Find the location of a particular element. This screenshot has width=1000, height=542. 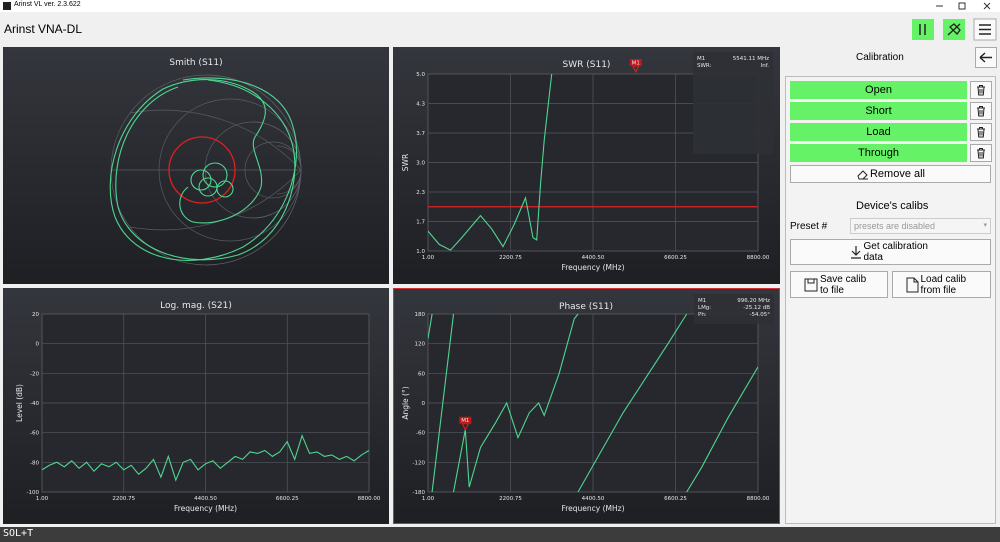

info-key: Ph: is located at coordinates (702, 315).